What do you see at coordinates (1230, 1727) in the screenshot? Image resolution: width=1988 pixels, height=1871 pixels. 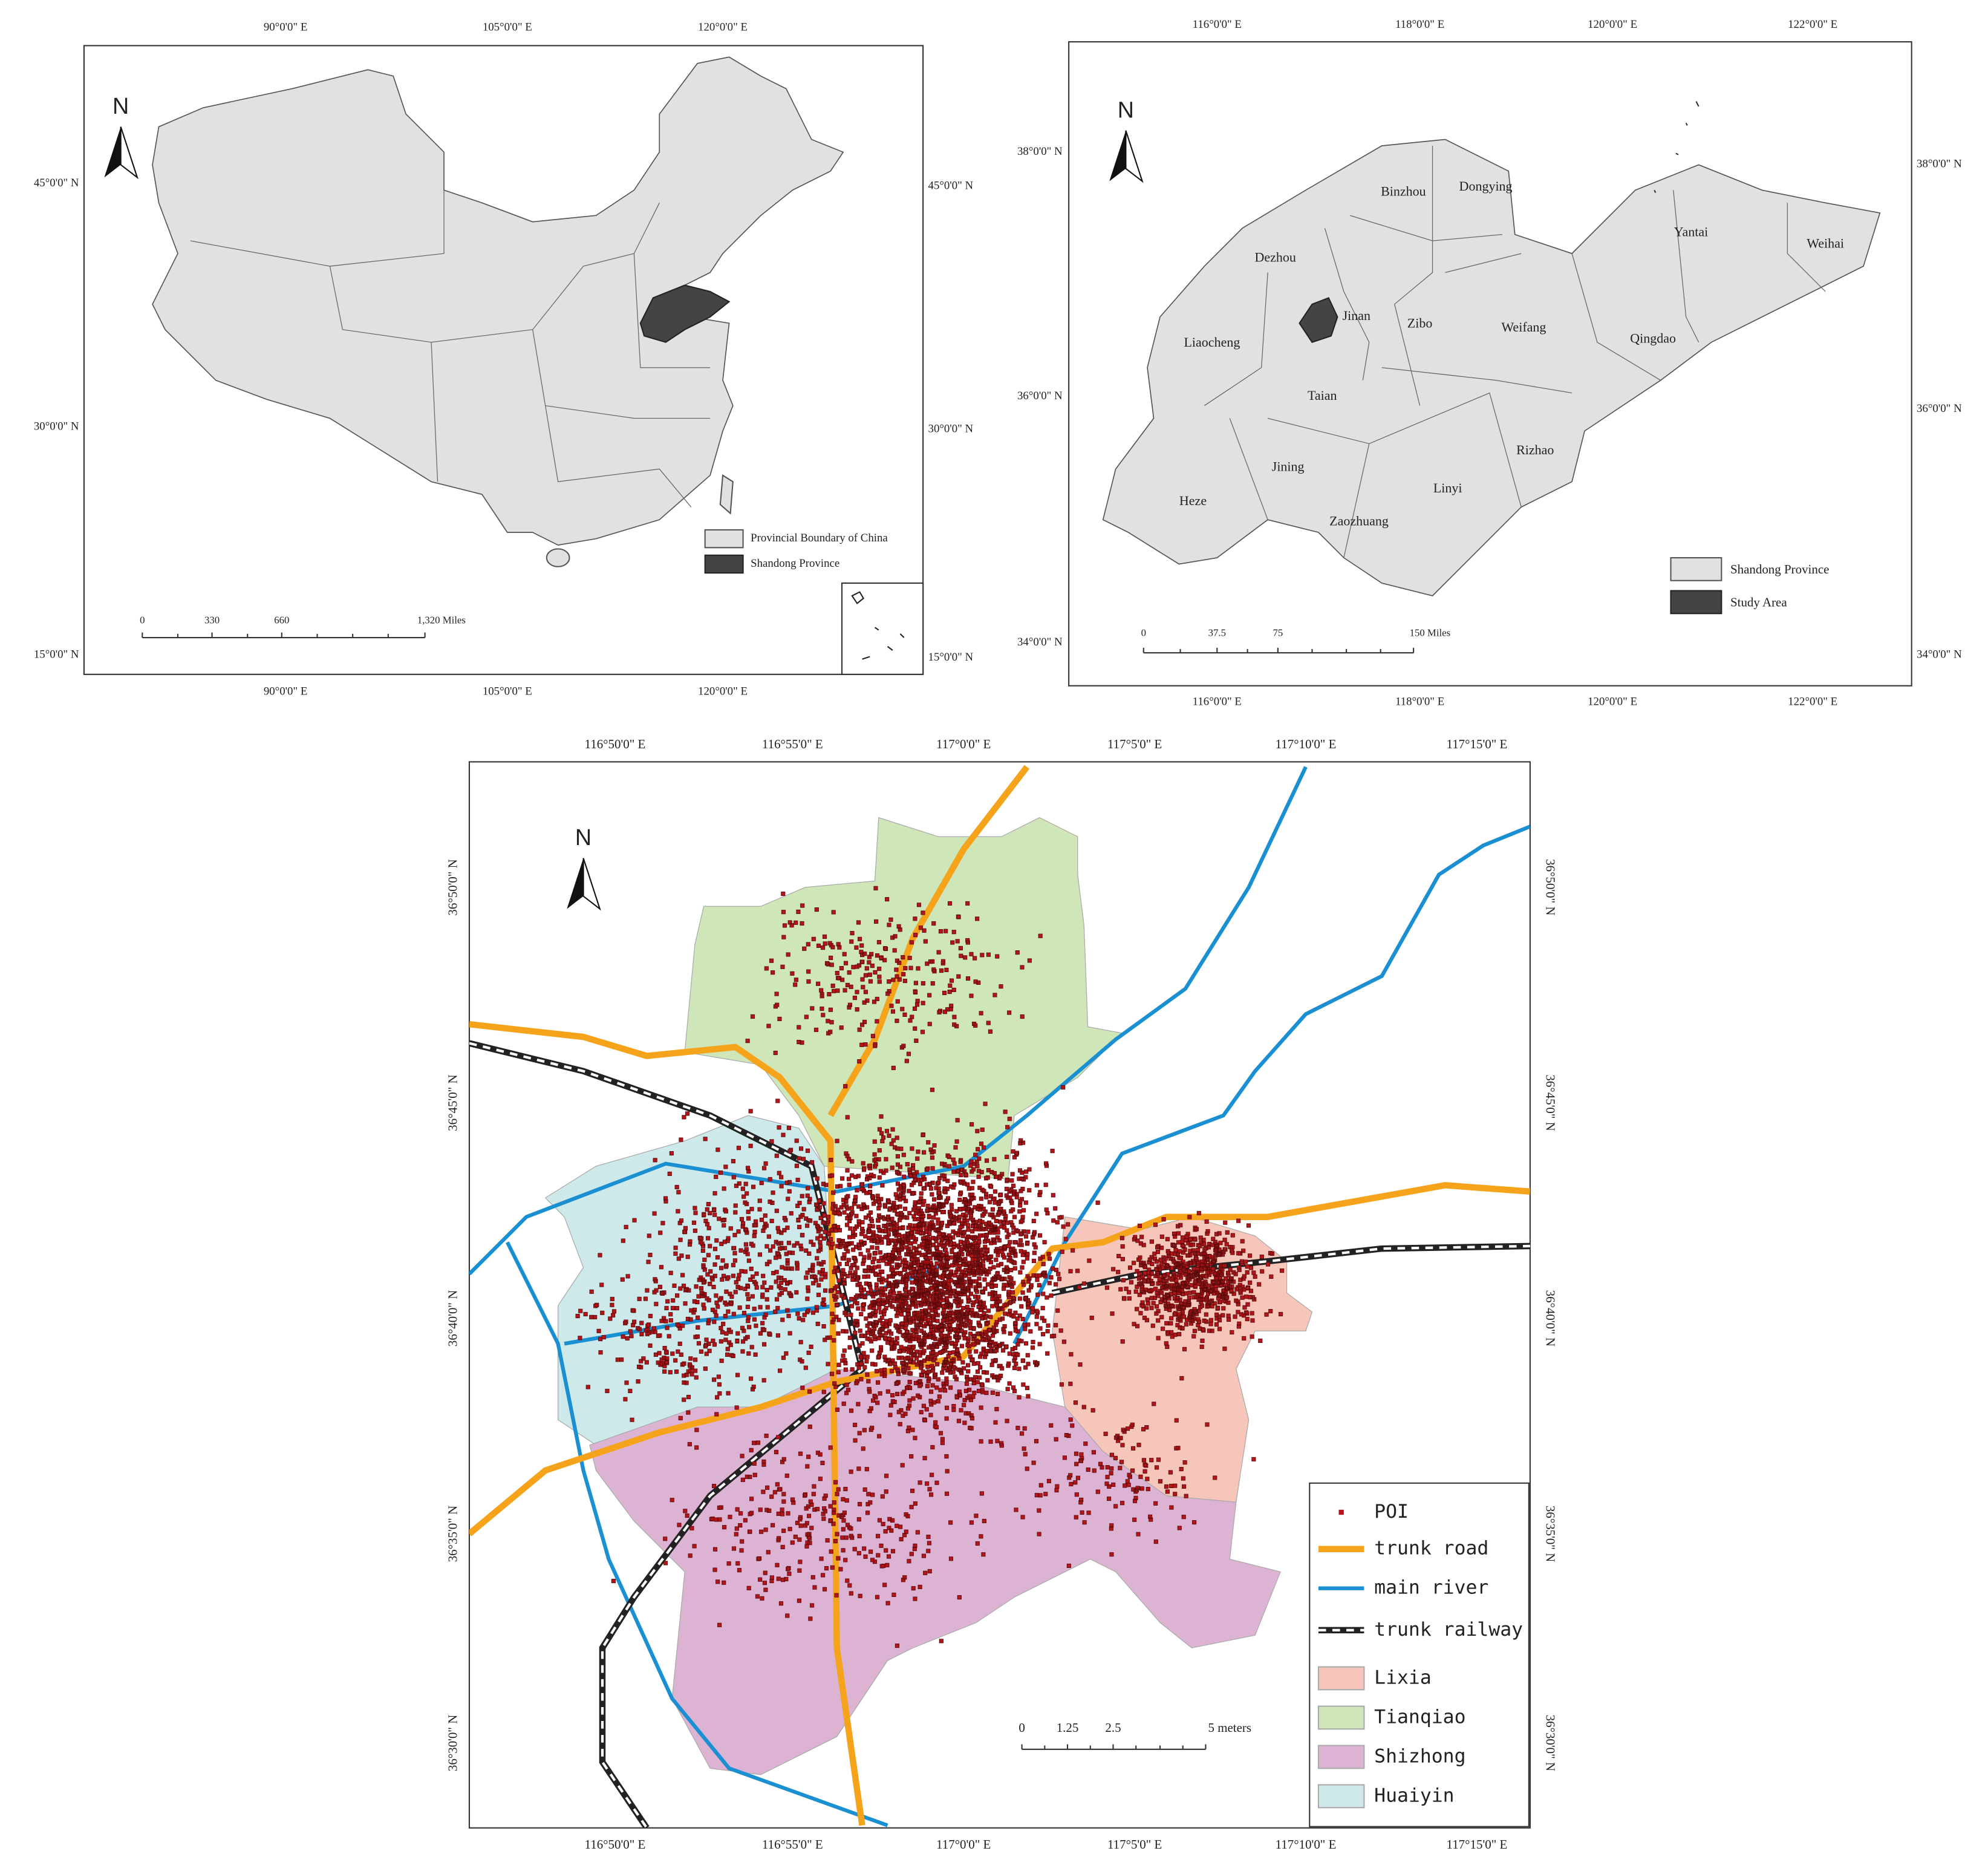 I see `scale-label: 5 meters` at bounding box center [1230, 1727].